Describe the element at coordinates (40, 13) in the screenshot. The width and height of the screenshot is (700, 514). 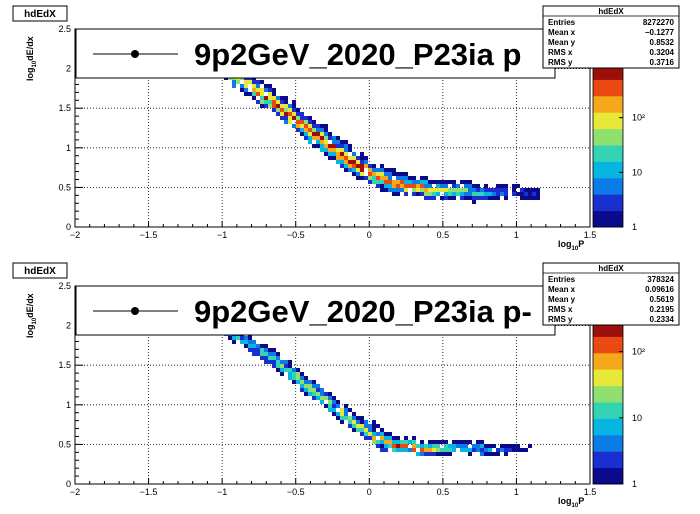
I see `title-box` at that location.